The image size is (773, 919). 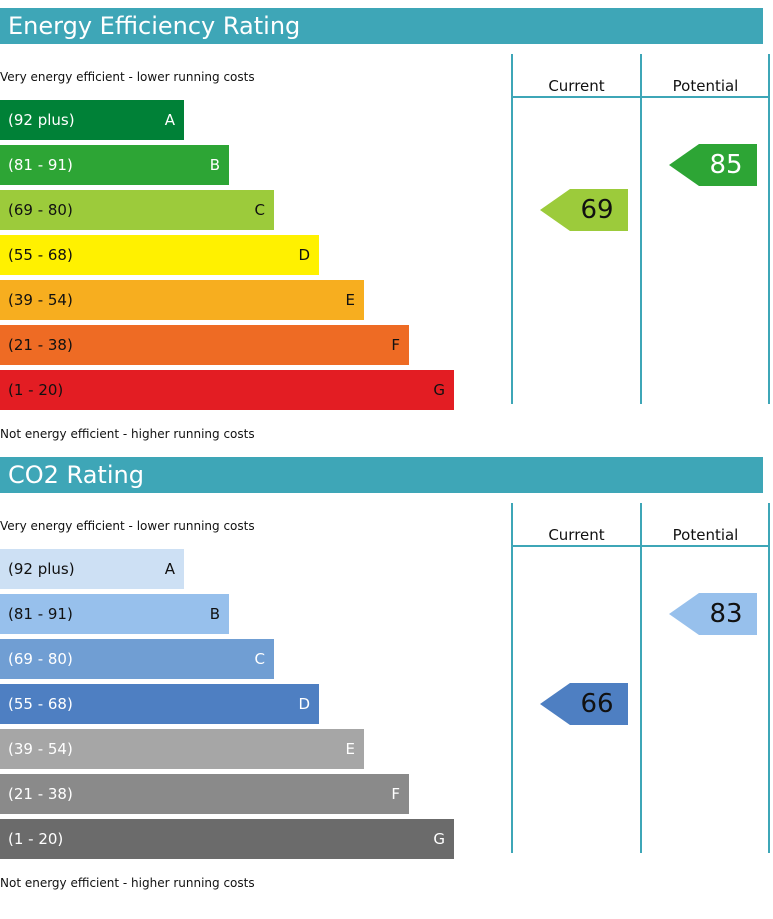 What do you see at coordinates (381, 475) in the screenshot?
I see `chart-title: CO2 Rating` at bounding box center [381, 475].